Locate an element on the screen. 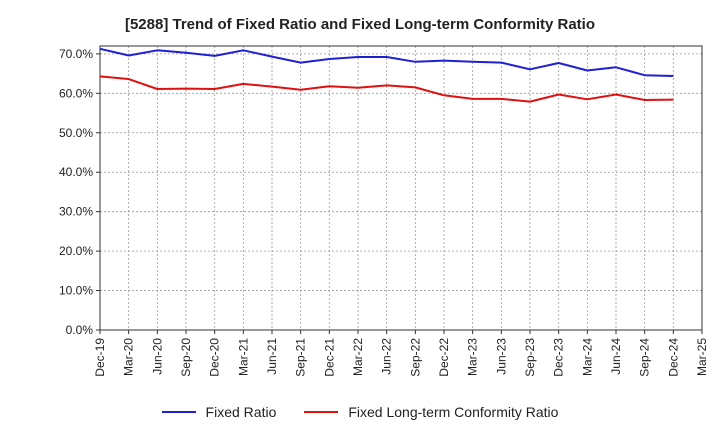 This screenshot has width=720, height=440. y-tick-label: 60.0% is located at coordinates (76, 93).